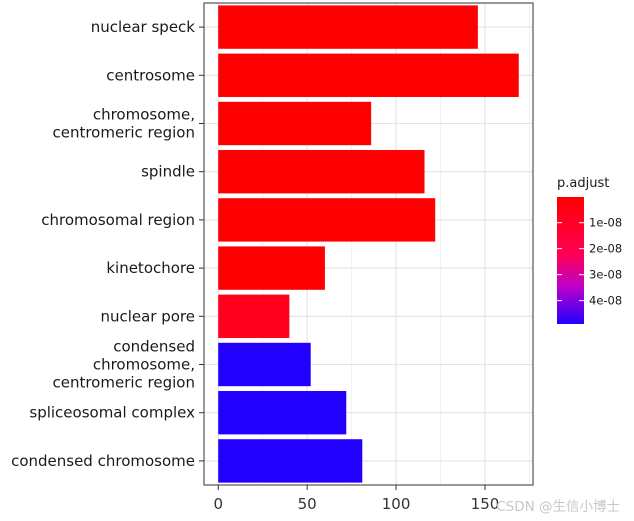 The width and height of the screenshot is (634, 521). Describe the element at coordinates (123, 124) in the screenshot. I see `y-tick-label: chromosome, centromeric region` at that location.